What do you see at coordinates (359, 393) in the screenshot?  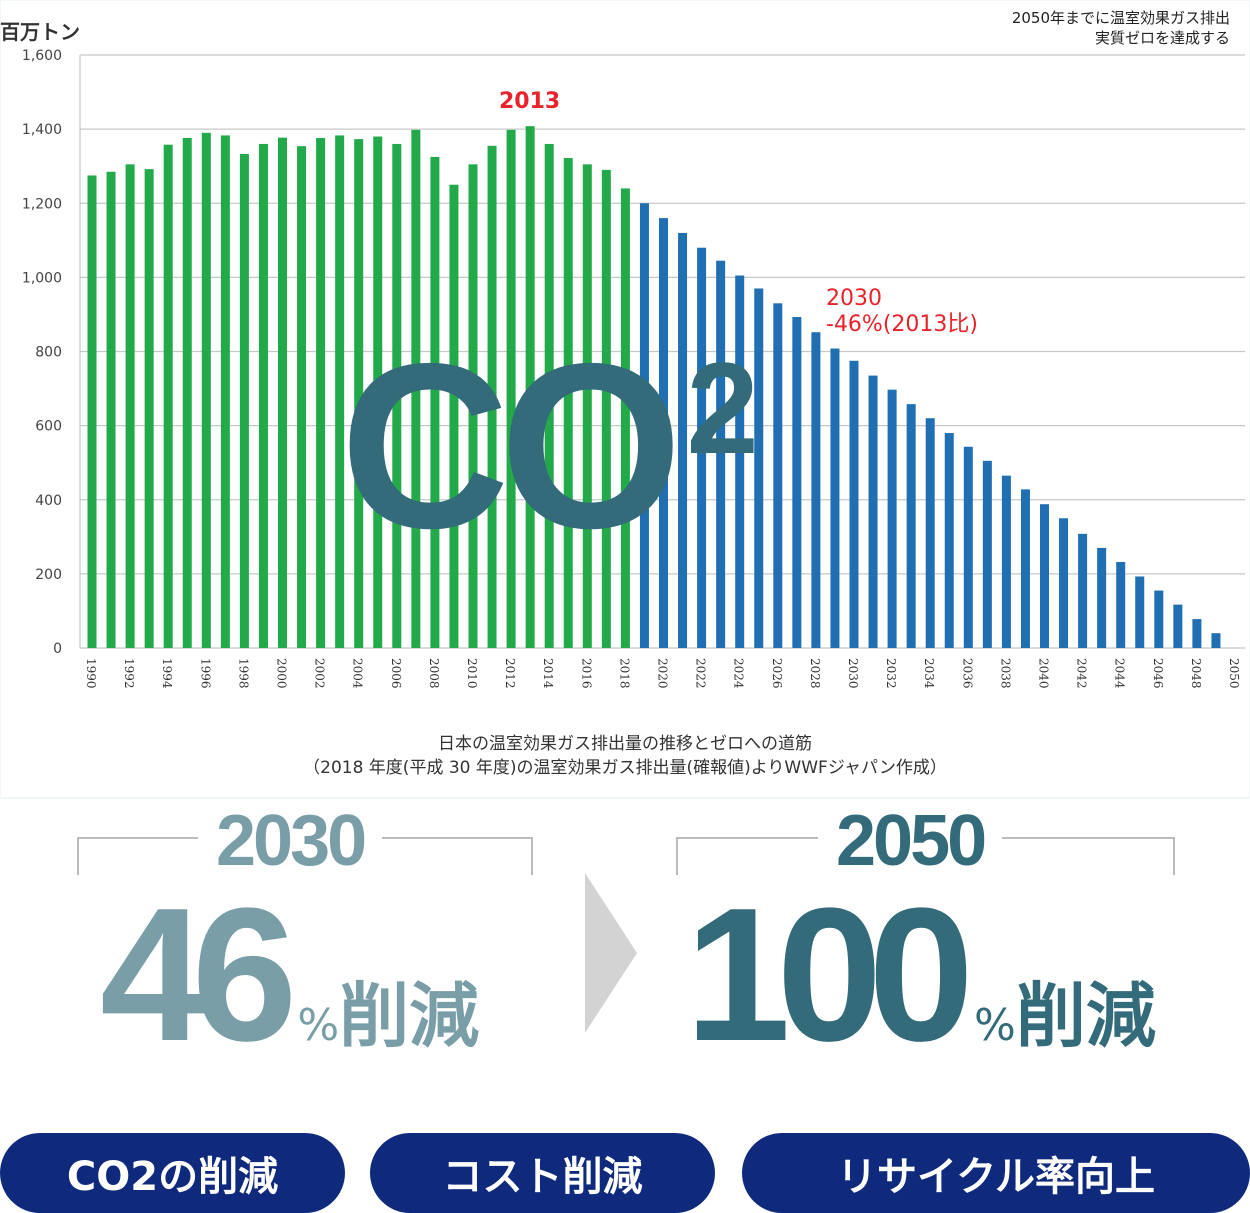 I see `bar-2004` at bounding box center [359, 393].